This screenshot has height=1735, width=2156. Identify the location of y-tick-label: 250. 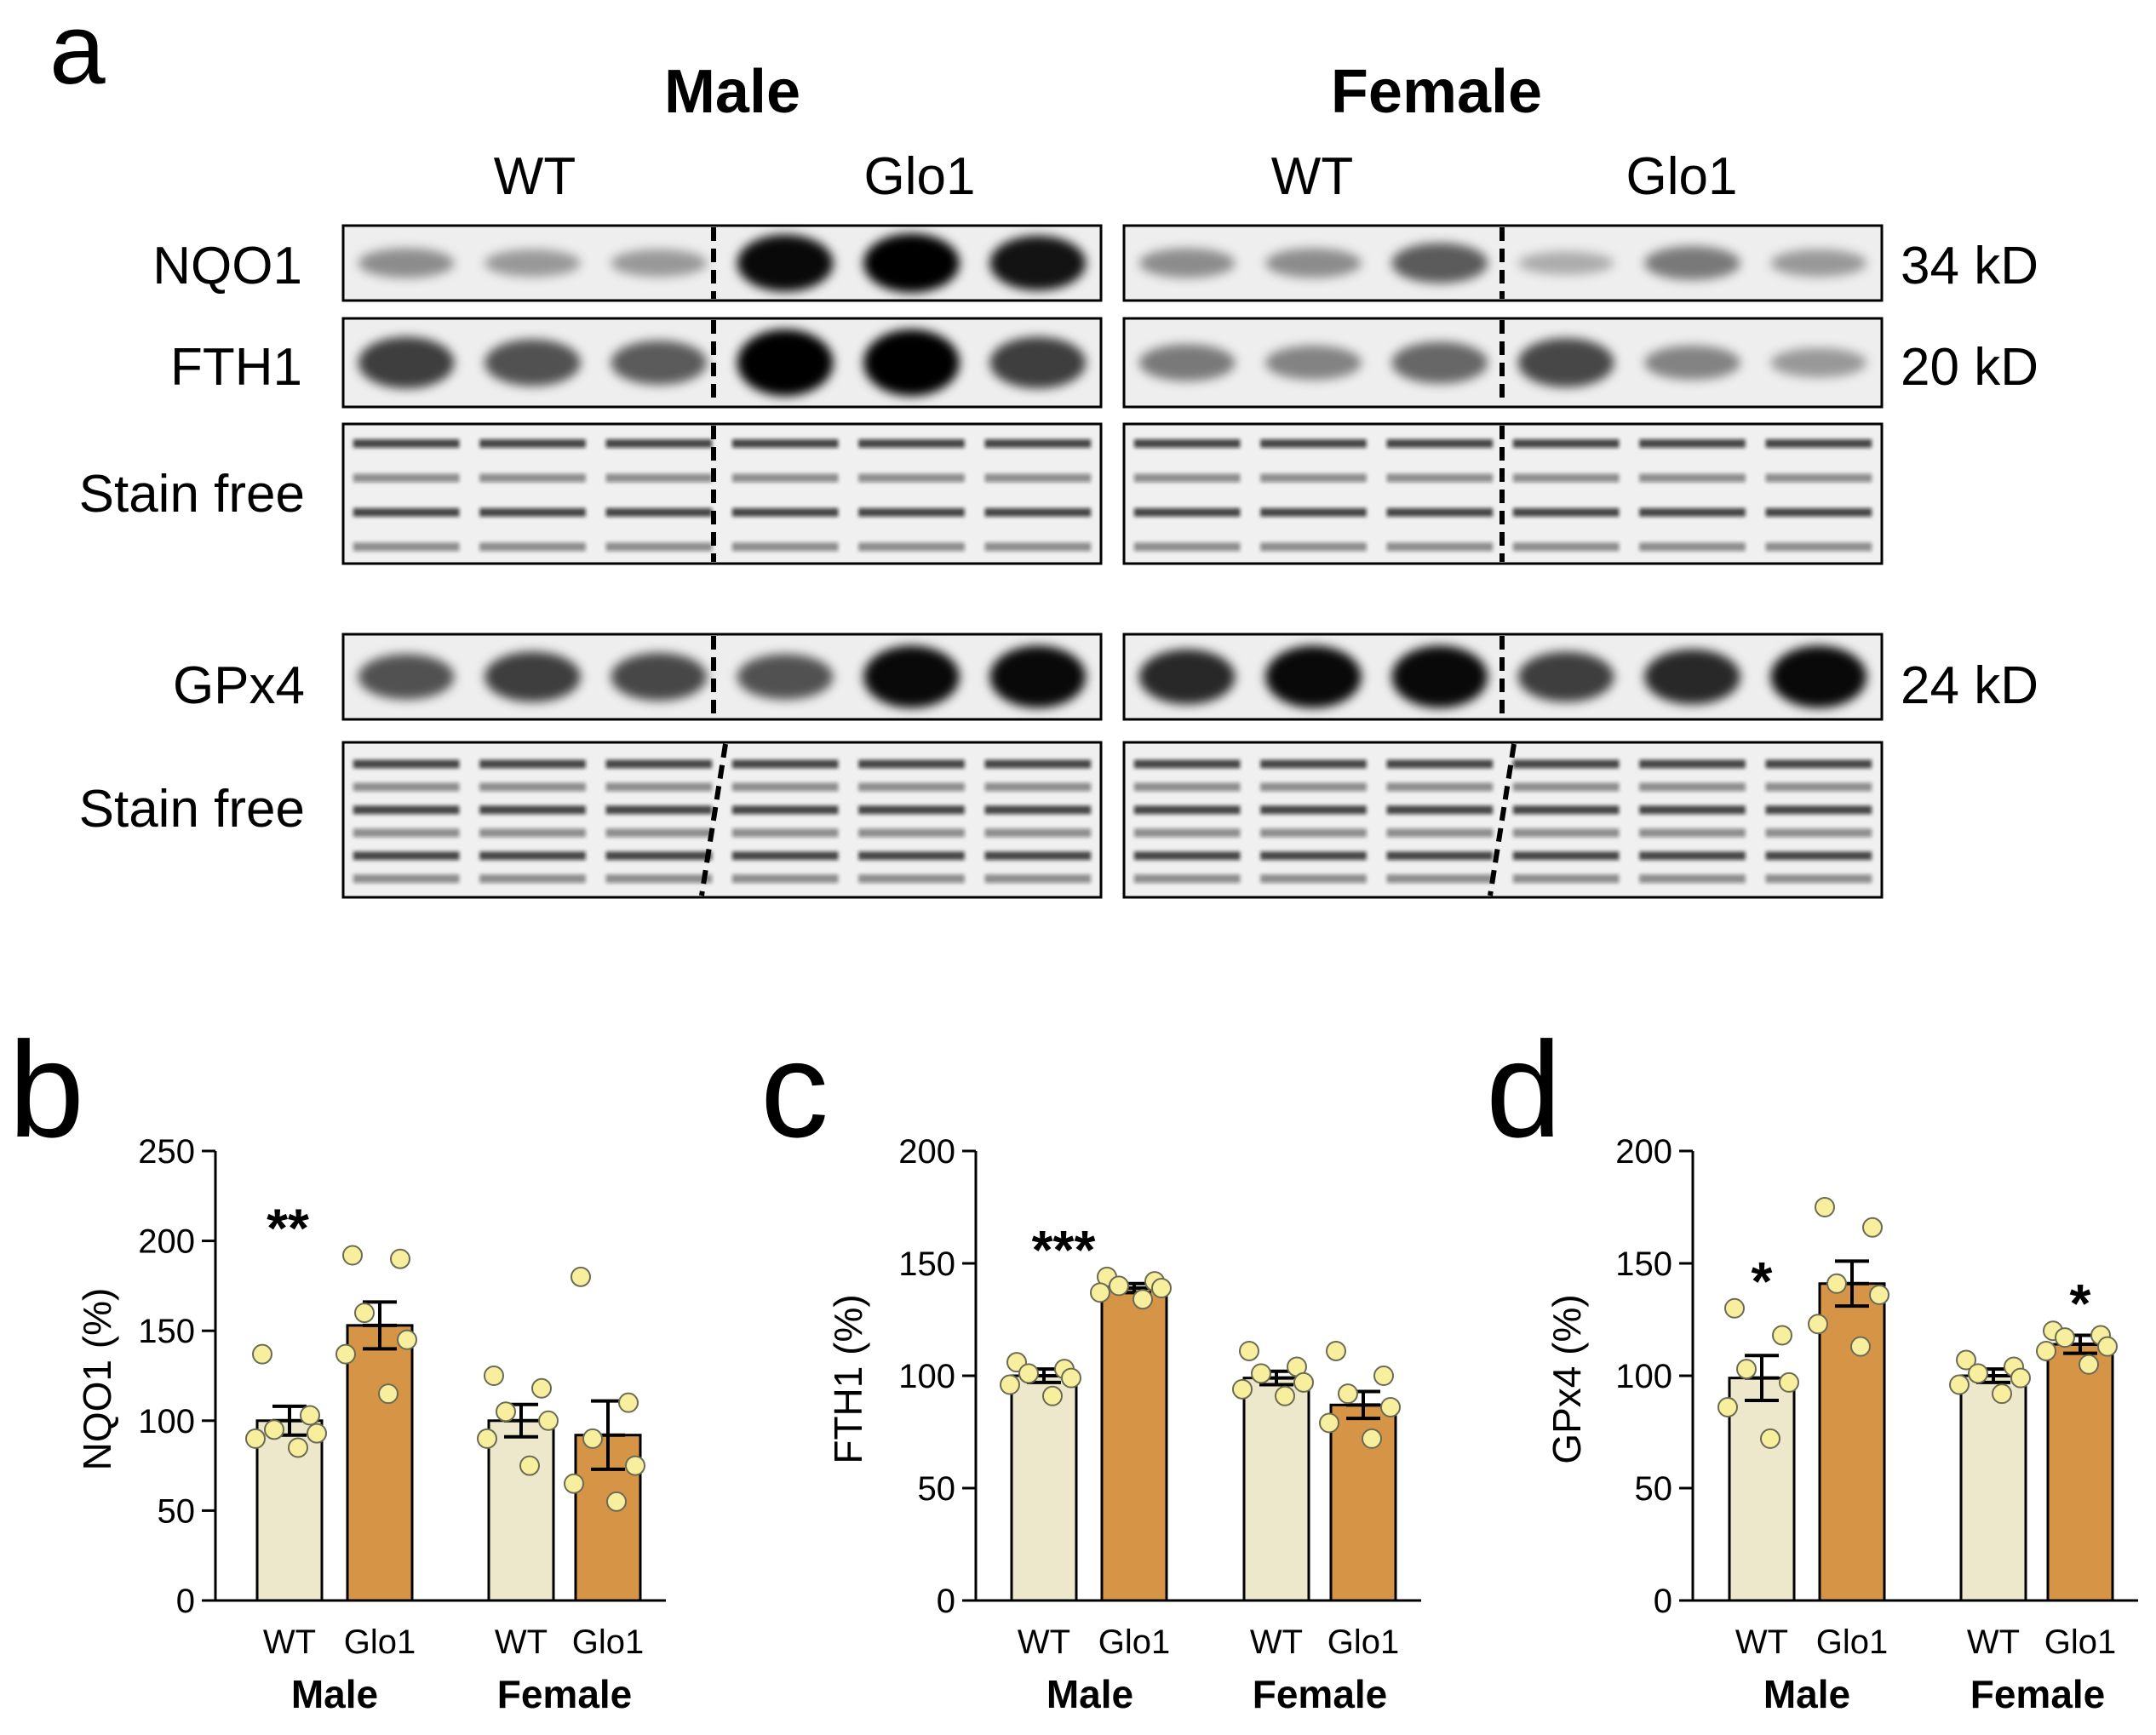
(166, 1152).